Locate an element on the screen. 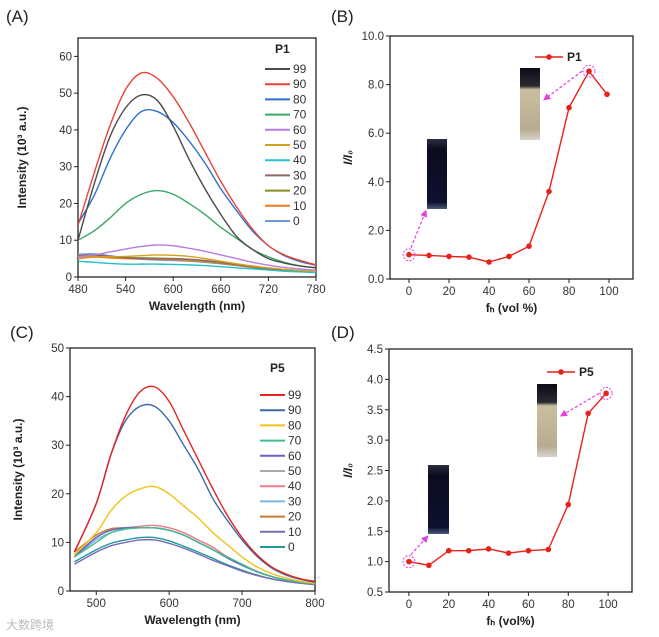 The height and width of the screenshot is (637, 659). legend-label: 40 is located at coordinates (300, 160).